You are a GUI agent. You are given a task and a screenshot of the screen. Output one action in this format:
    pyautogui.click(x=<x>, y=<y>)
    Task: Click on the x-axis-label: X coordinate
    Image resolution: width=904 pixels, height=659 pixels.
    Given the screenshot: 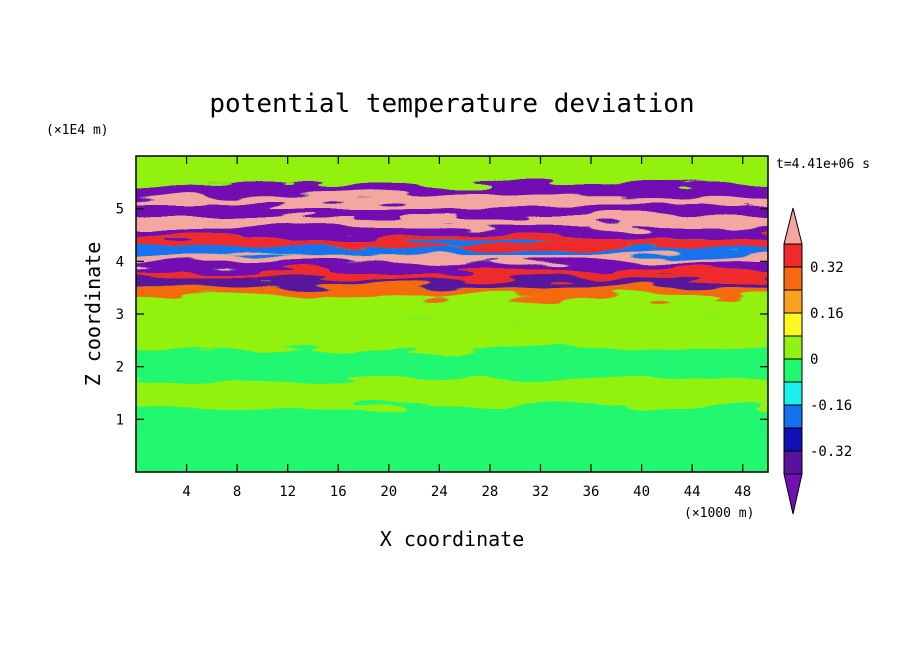 What is the action you would take?
    pyautogui.click(x=452, y=539)
    